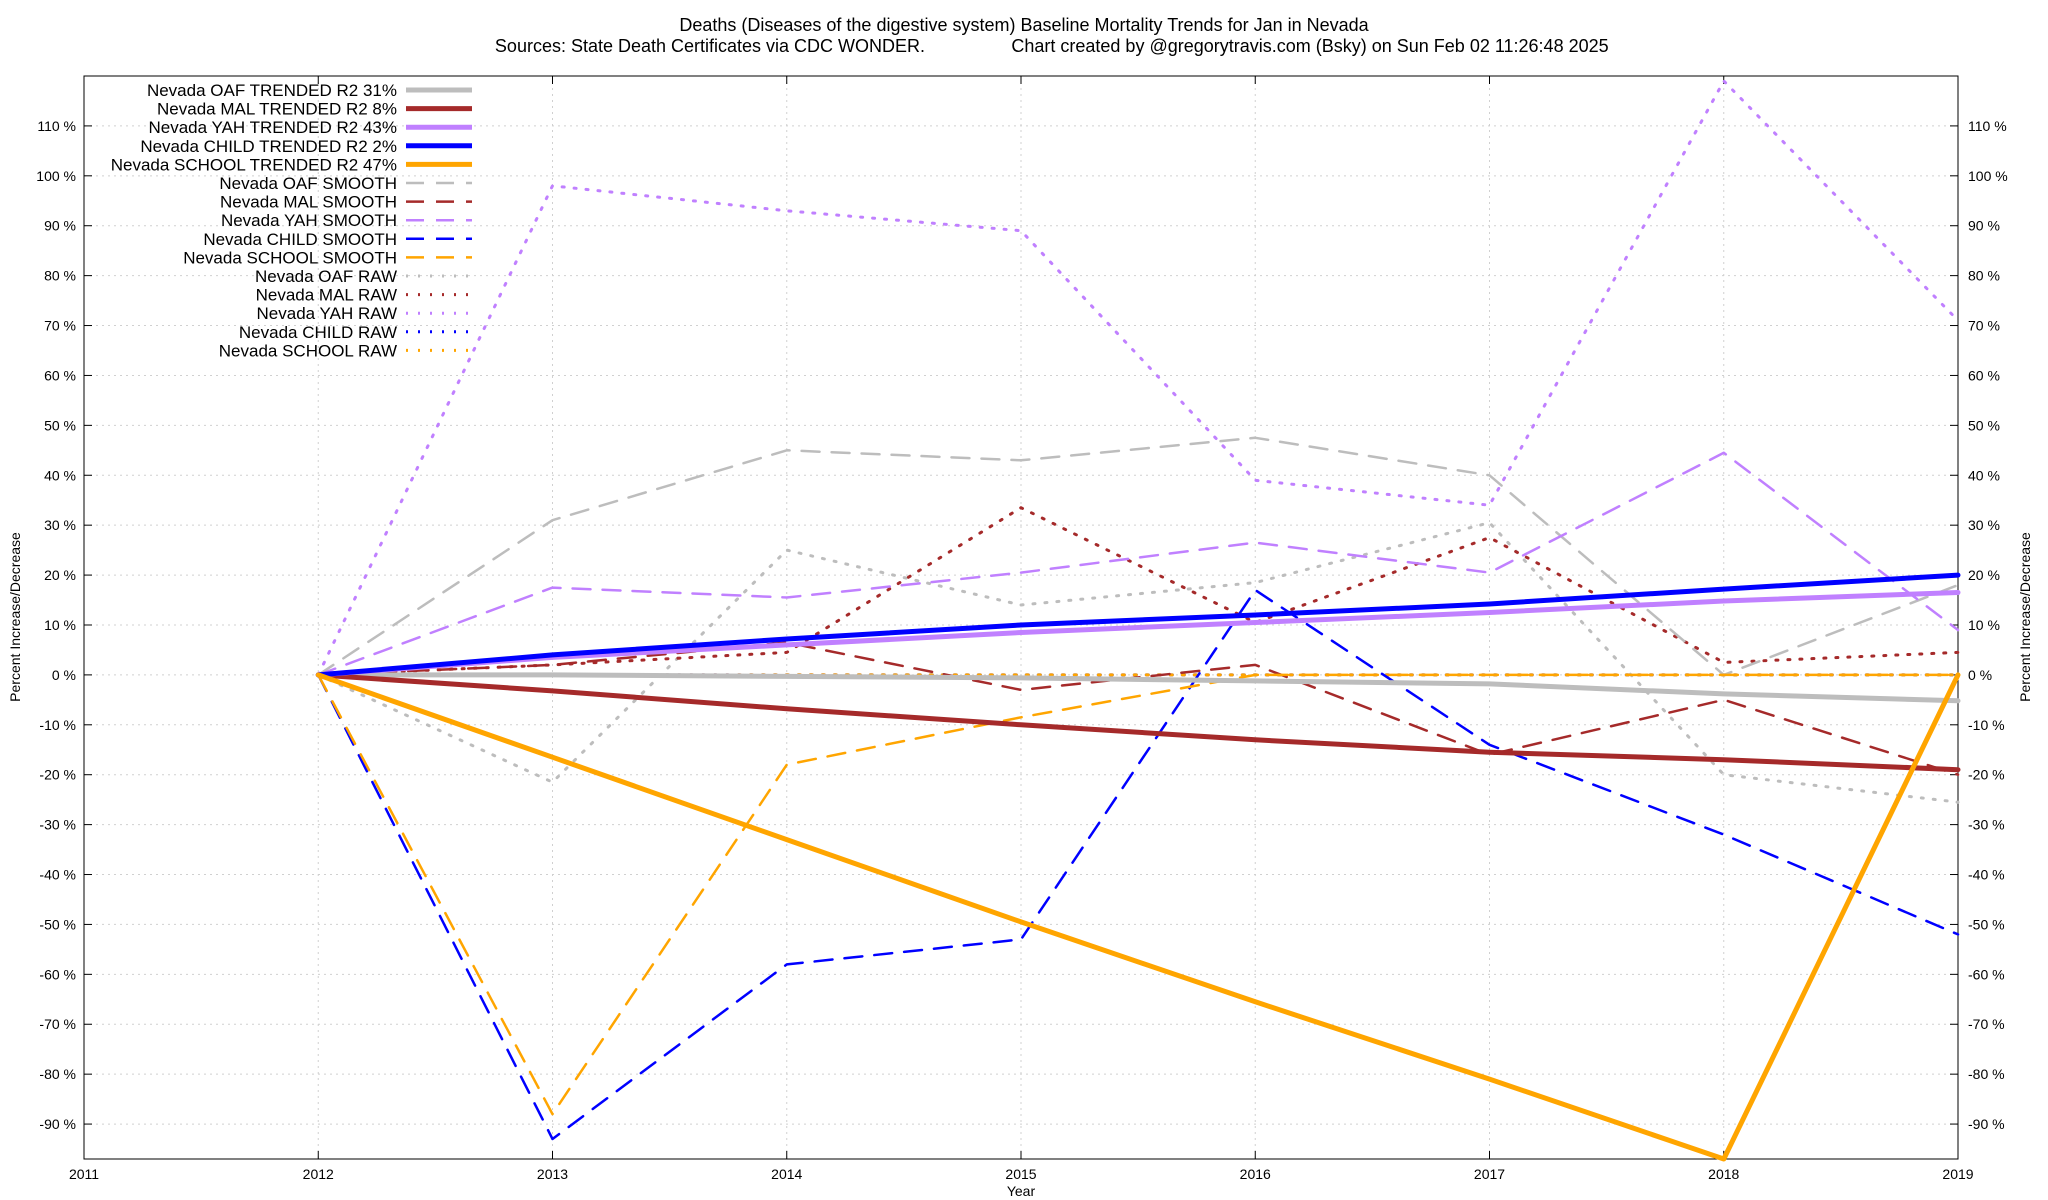 The width and height of the screenshot is (2048, 1200). Describe the element at coordinates (1984, 575) in the screenshot. I see `y-tick-label-right: 20 %` at that location.